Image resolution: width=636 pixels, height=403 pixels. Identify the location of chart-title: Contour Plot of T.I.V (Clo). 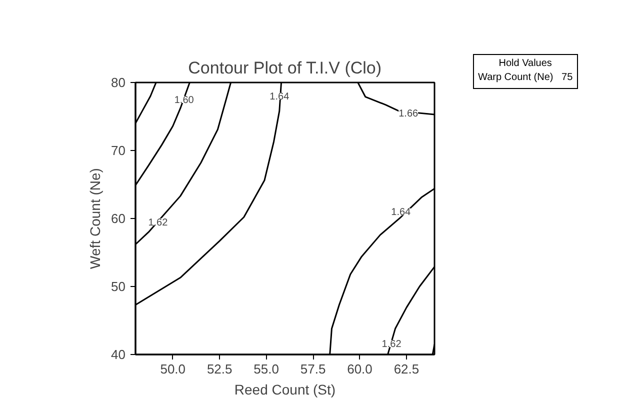
(285, 68).